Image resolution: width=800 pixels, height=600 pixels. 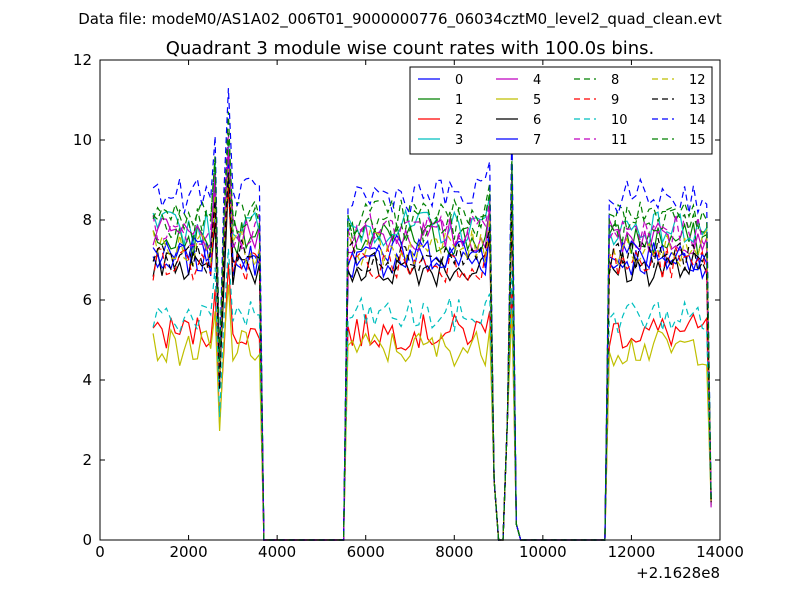 I want to click on y-tick-label: 0, so click(x=87, y=540).